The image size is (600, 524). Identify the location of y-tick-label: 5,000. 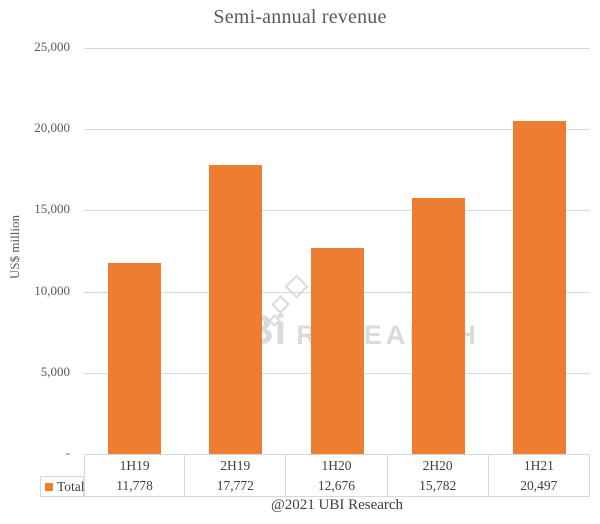
(55, 371).